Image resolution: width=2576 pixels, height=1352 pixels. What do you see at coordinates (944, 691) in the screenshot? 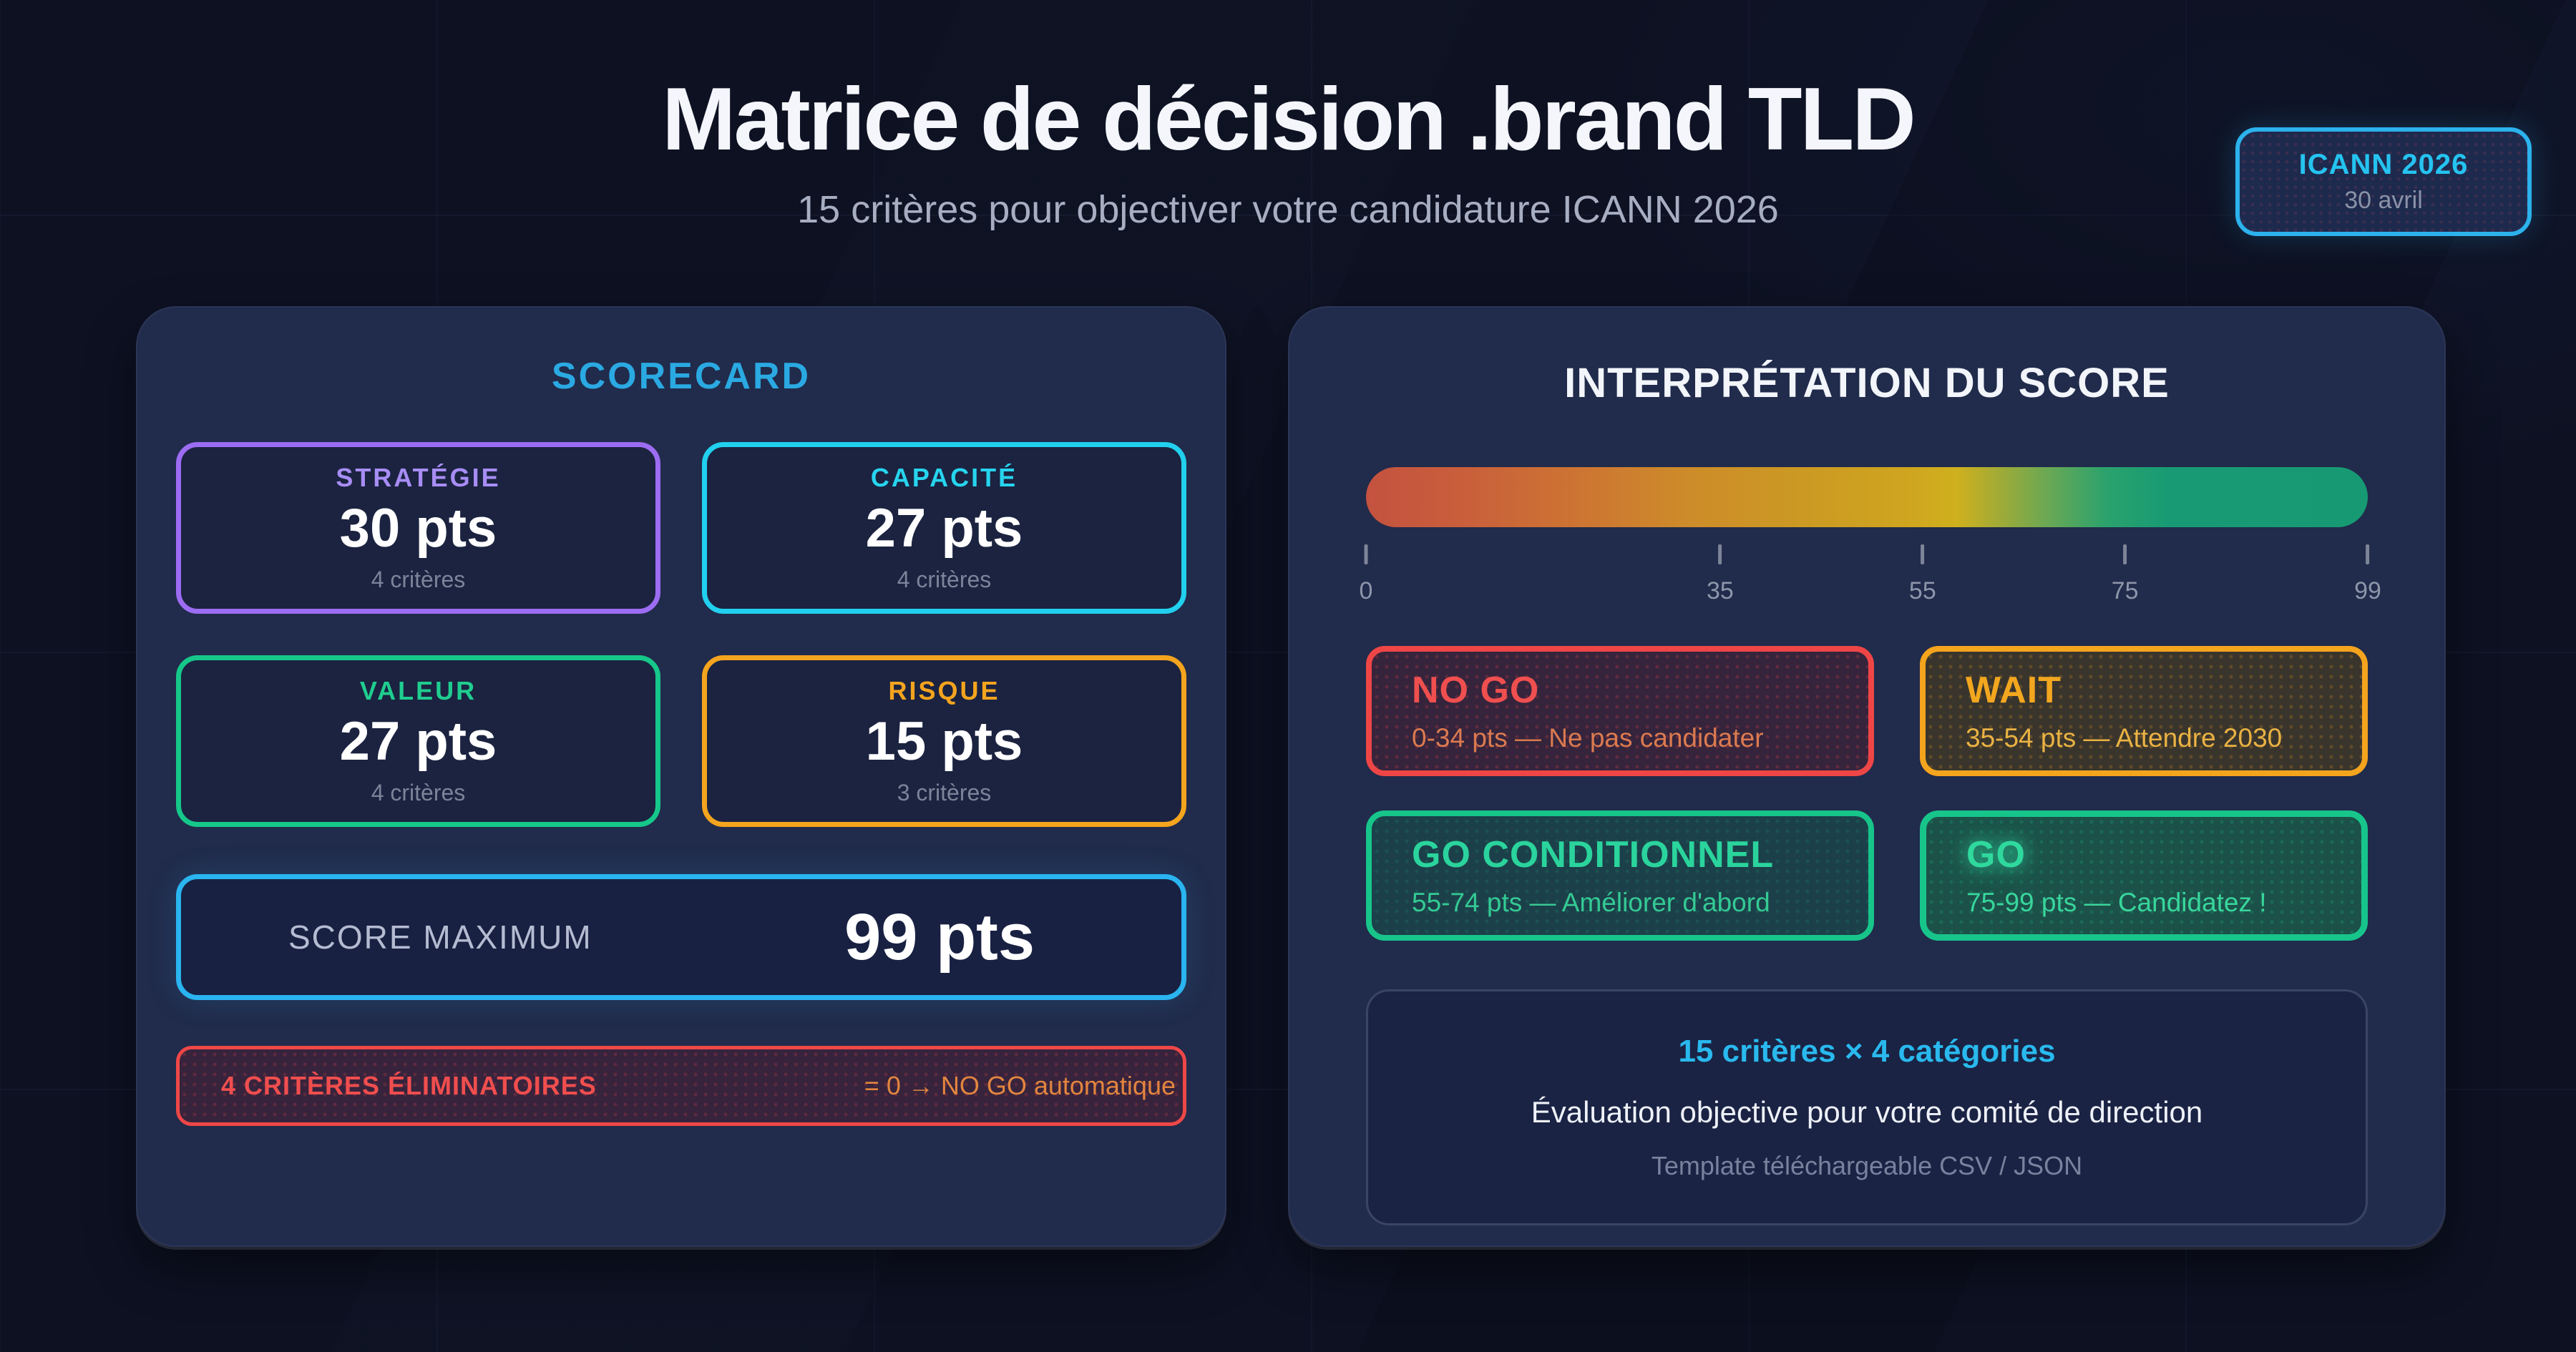
I see `category-name: RISQUE` at bounding box center [944, 691].